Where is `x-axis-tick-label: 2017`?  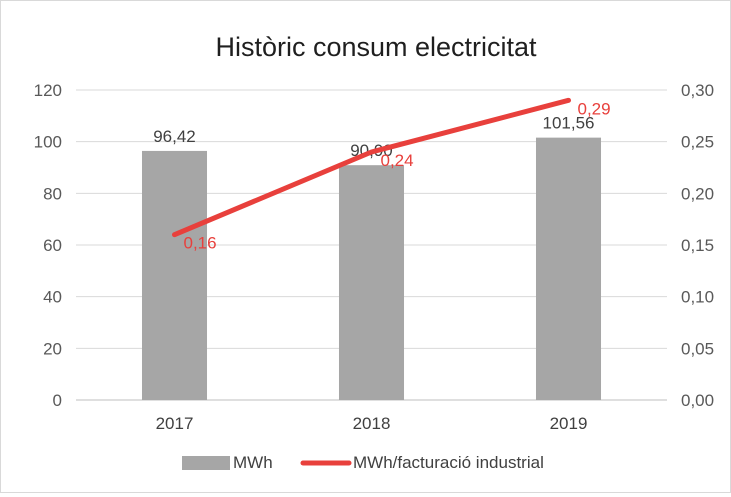 x-axis-tick-label: 2017 is located at coordinates (175, 423).